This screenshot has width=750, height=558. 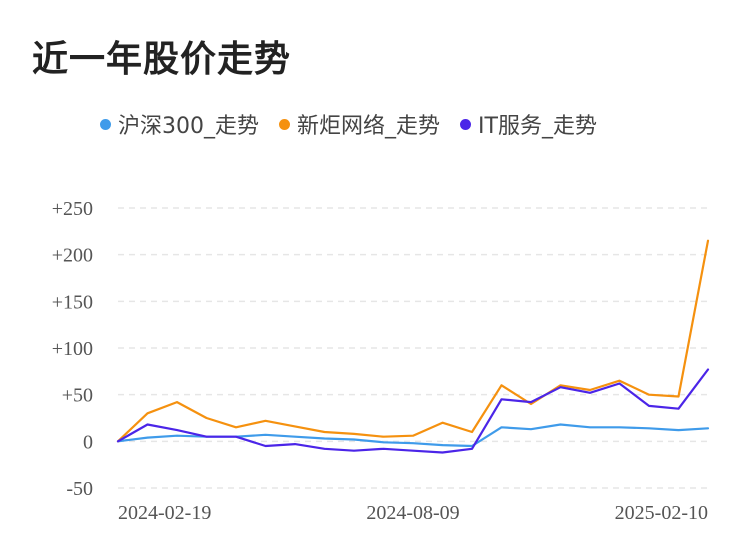 I want to click on y-tick-label: +200, so click(x=72, y=256).